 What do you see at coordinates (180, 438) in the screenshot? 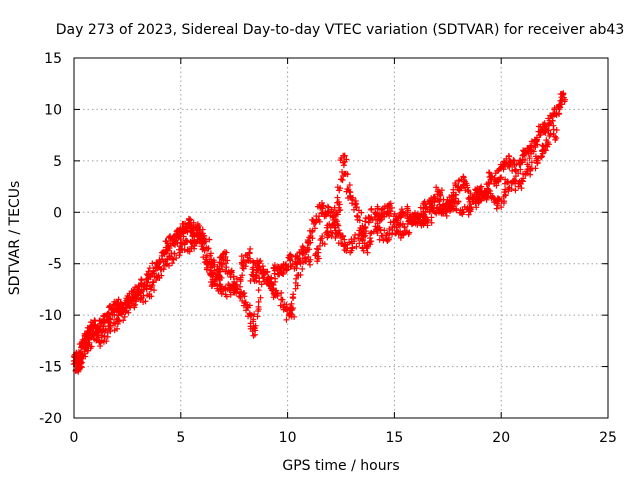
I see `x-tick-label: 5` at bounding box center [180, 438].